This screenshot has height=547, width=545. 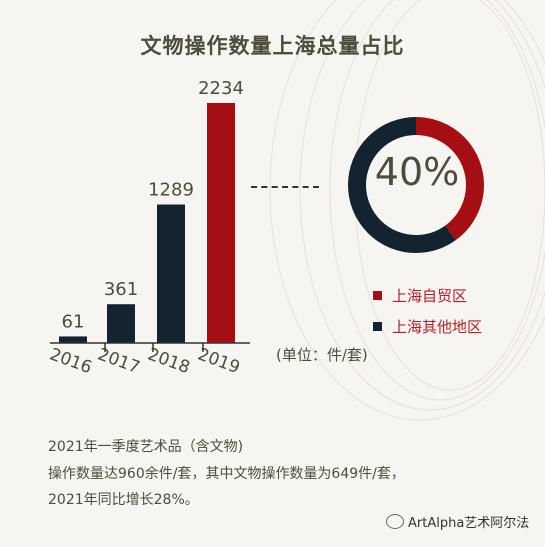 What do you see at coordinates (430, 296) in the screenshot?
I see `legend-label: 上海自贸区` at bounding box center [430, 296].